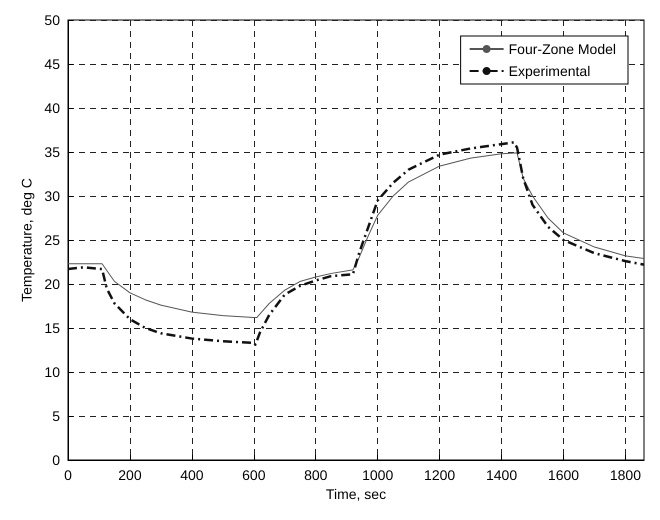 Image resolution: width=660 pixels, height=520 pixels. Describe the element at coordinates (56, 416) in the screenshot. I see `y-tick-label: 5` at that location.